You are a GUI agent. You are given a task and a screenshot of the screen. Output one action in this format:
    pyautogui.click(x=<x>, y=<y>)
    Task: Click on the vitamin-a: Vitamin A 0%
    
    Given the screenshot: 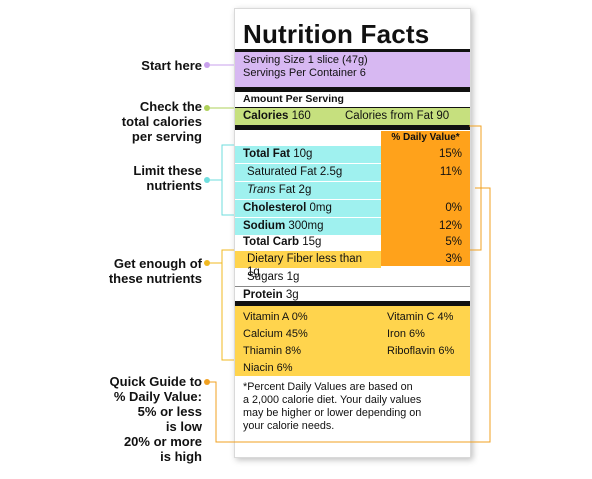 What is the action you would take?
    pyautogui.click(x=275, y=317)
    